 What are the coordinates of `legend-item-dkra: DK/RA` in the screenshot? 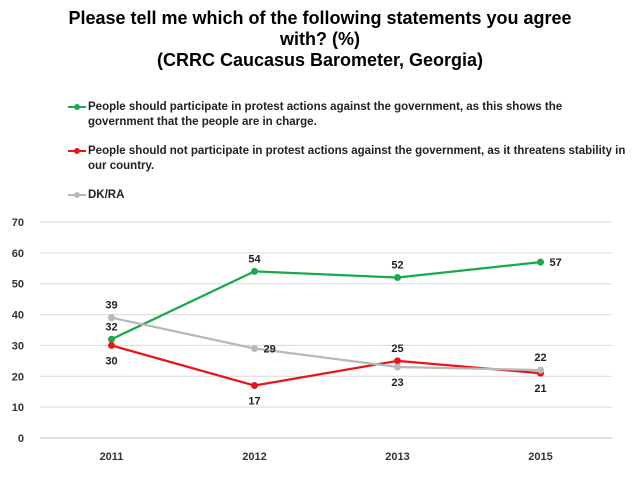 It's located at (348, 195).